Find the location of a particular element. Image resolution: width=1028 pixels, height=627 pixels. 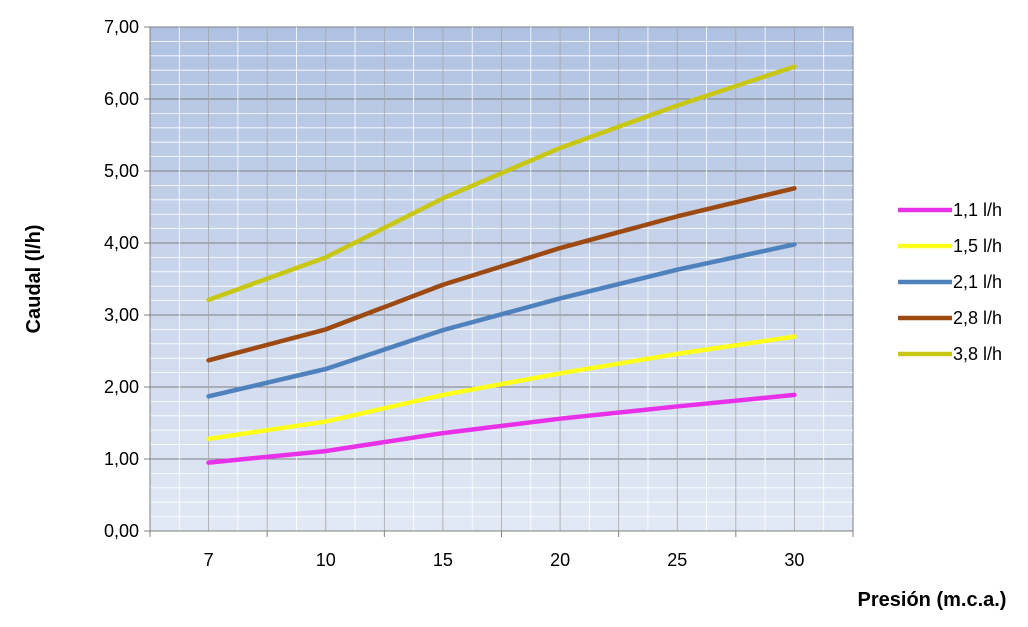

y-tick-label: 3,00 is located at coordinates (121, 315).